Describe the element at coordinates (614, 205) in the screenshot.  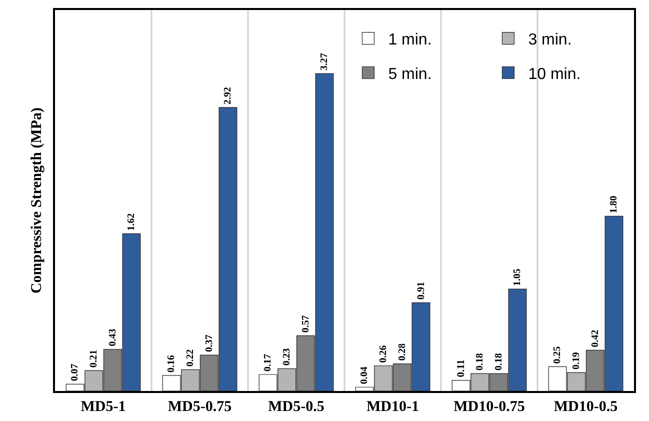
I see `data-label: 1.80` at that location.